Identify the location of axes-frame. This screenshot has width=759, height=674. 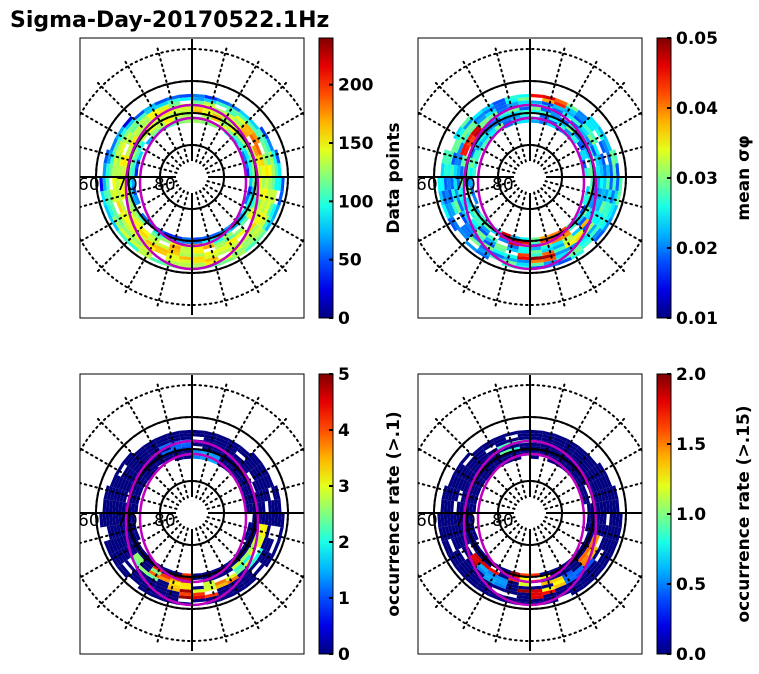
(530, 178).